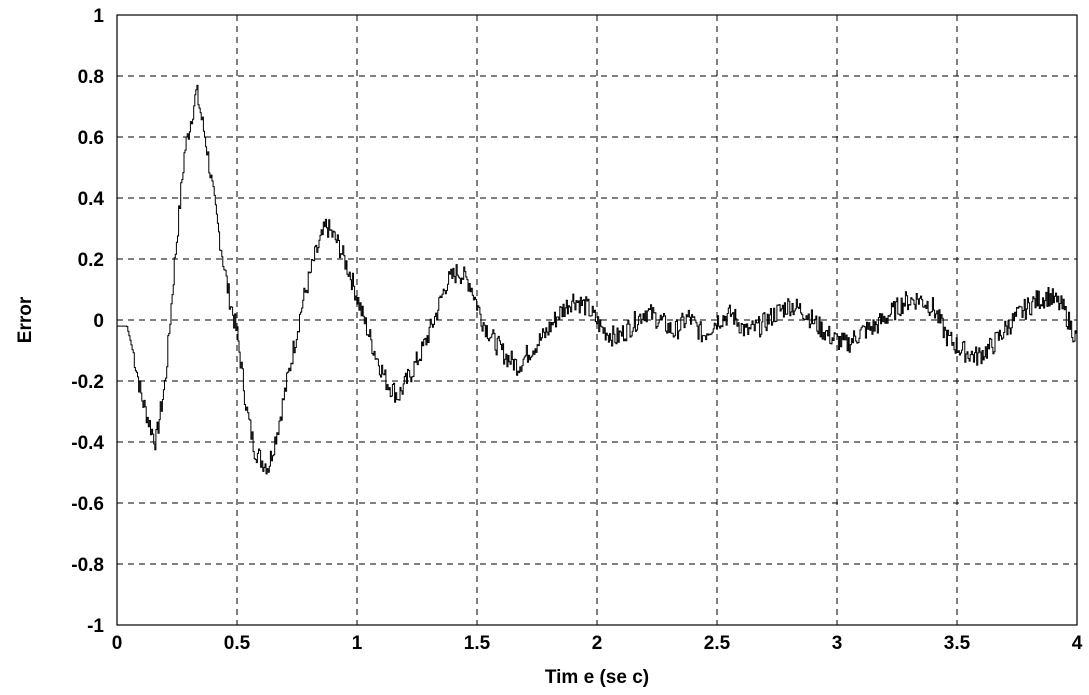  I want to click on x-tick-label: 1, so click(357, 643).